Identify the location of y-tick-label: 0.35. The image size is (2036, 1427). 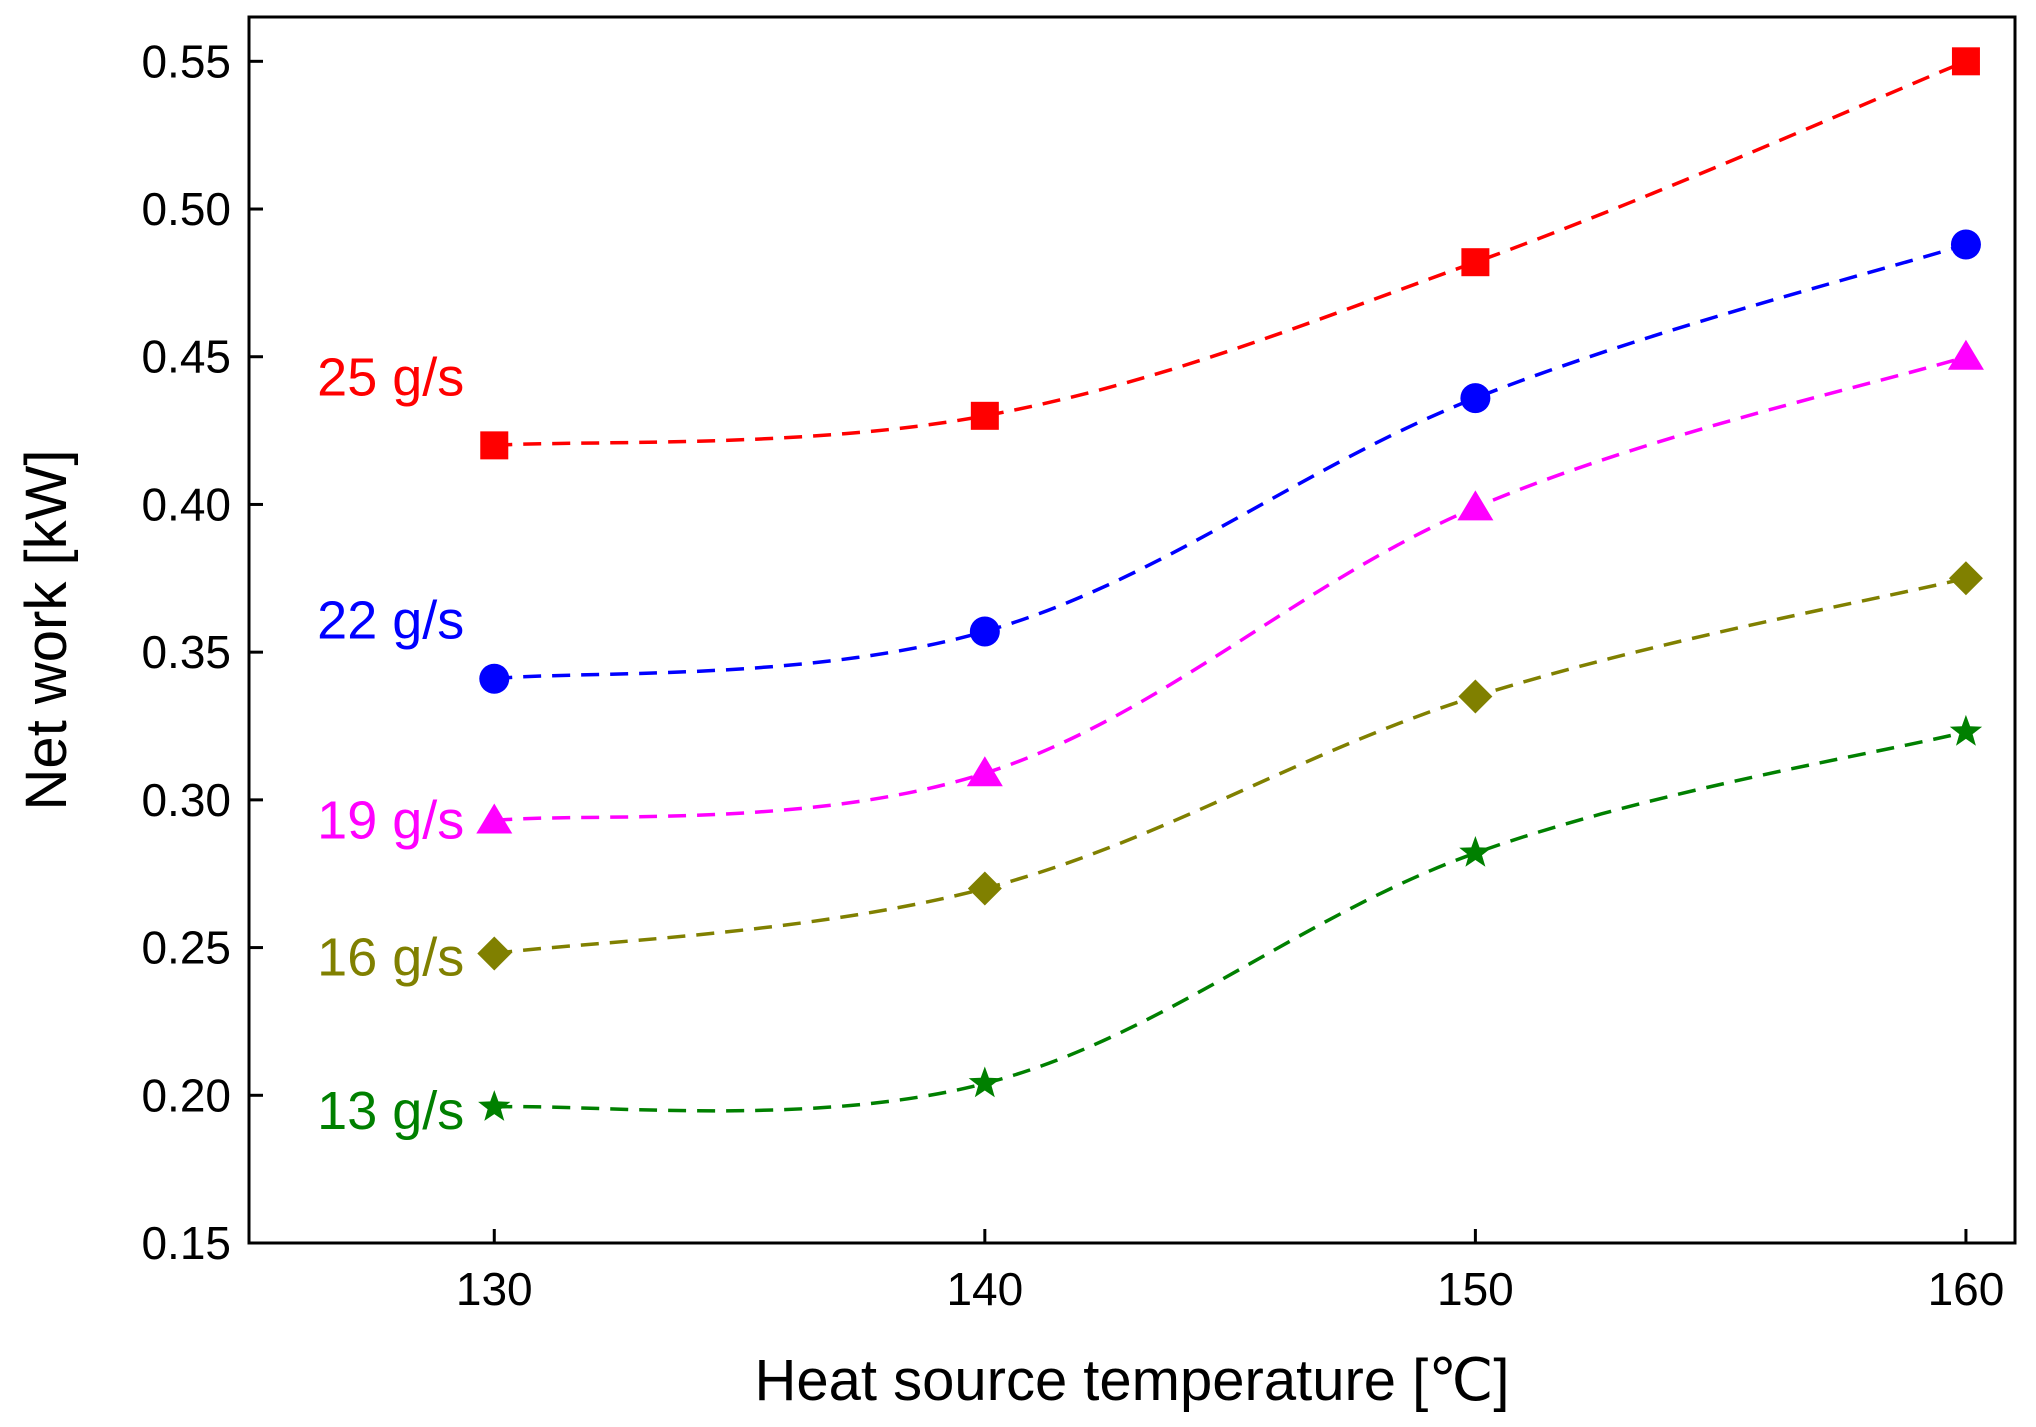
(186, 652).